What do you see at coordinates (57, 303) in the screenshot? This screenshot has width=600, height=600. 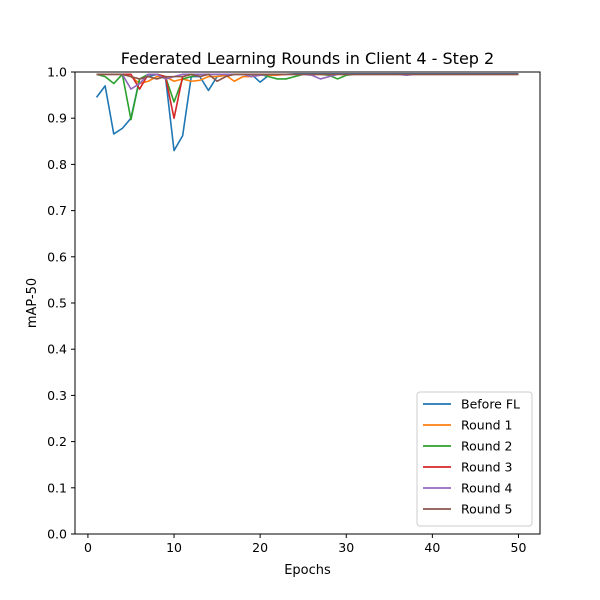 I see `y-tick-label: 0.5` at bounding box center [57, 303].